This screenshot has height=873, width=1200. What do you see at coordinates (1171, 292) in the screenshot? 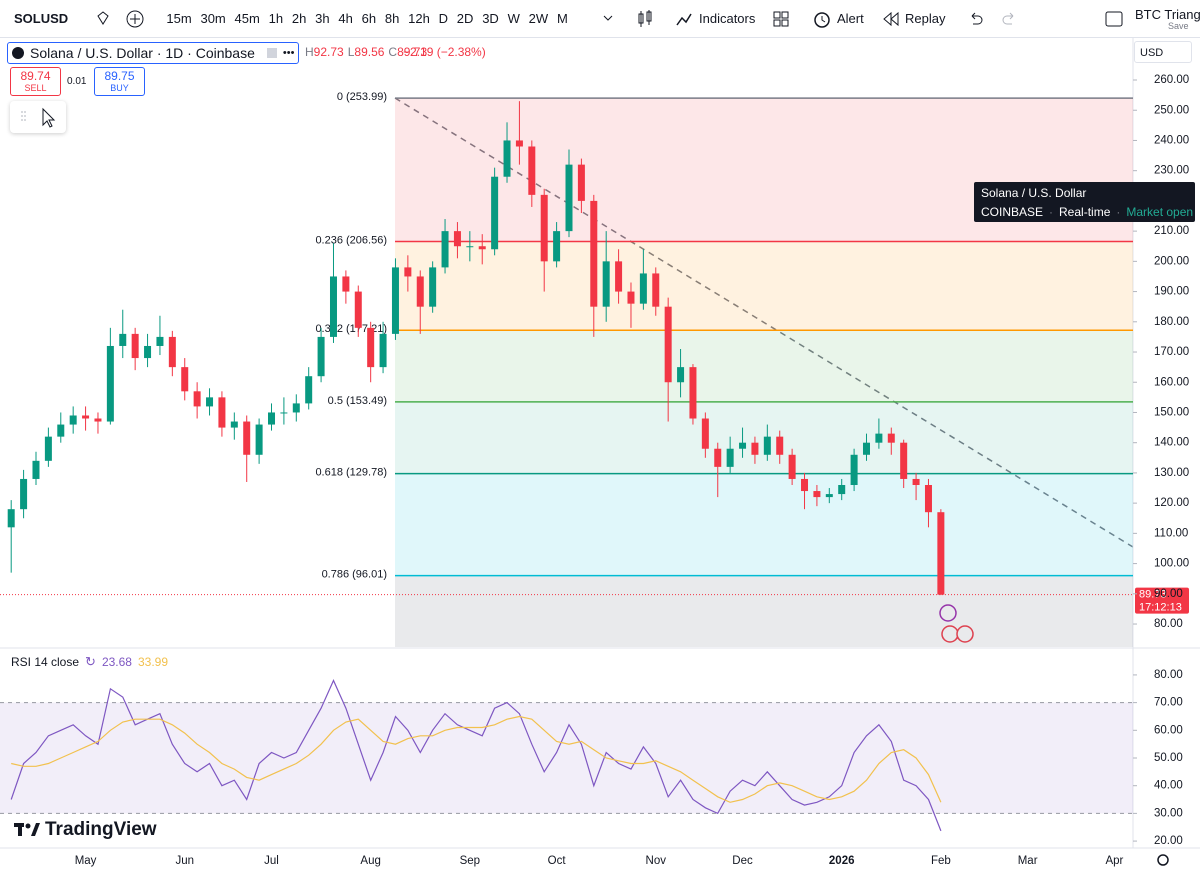
I see `y-tick-label: 190.00` at bounding box center [1171, 292].